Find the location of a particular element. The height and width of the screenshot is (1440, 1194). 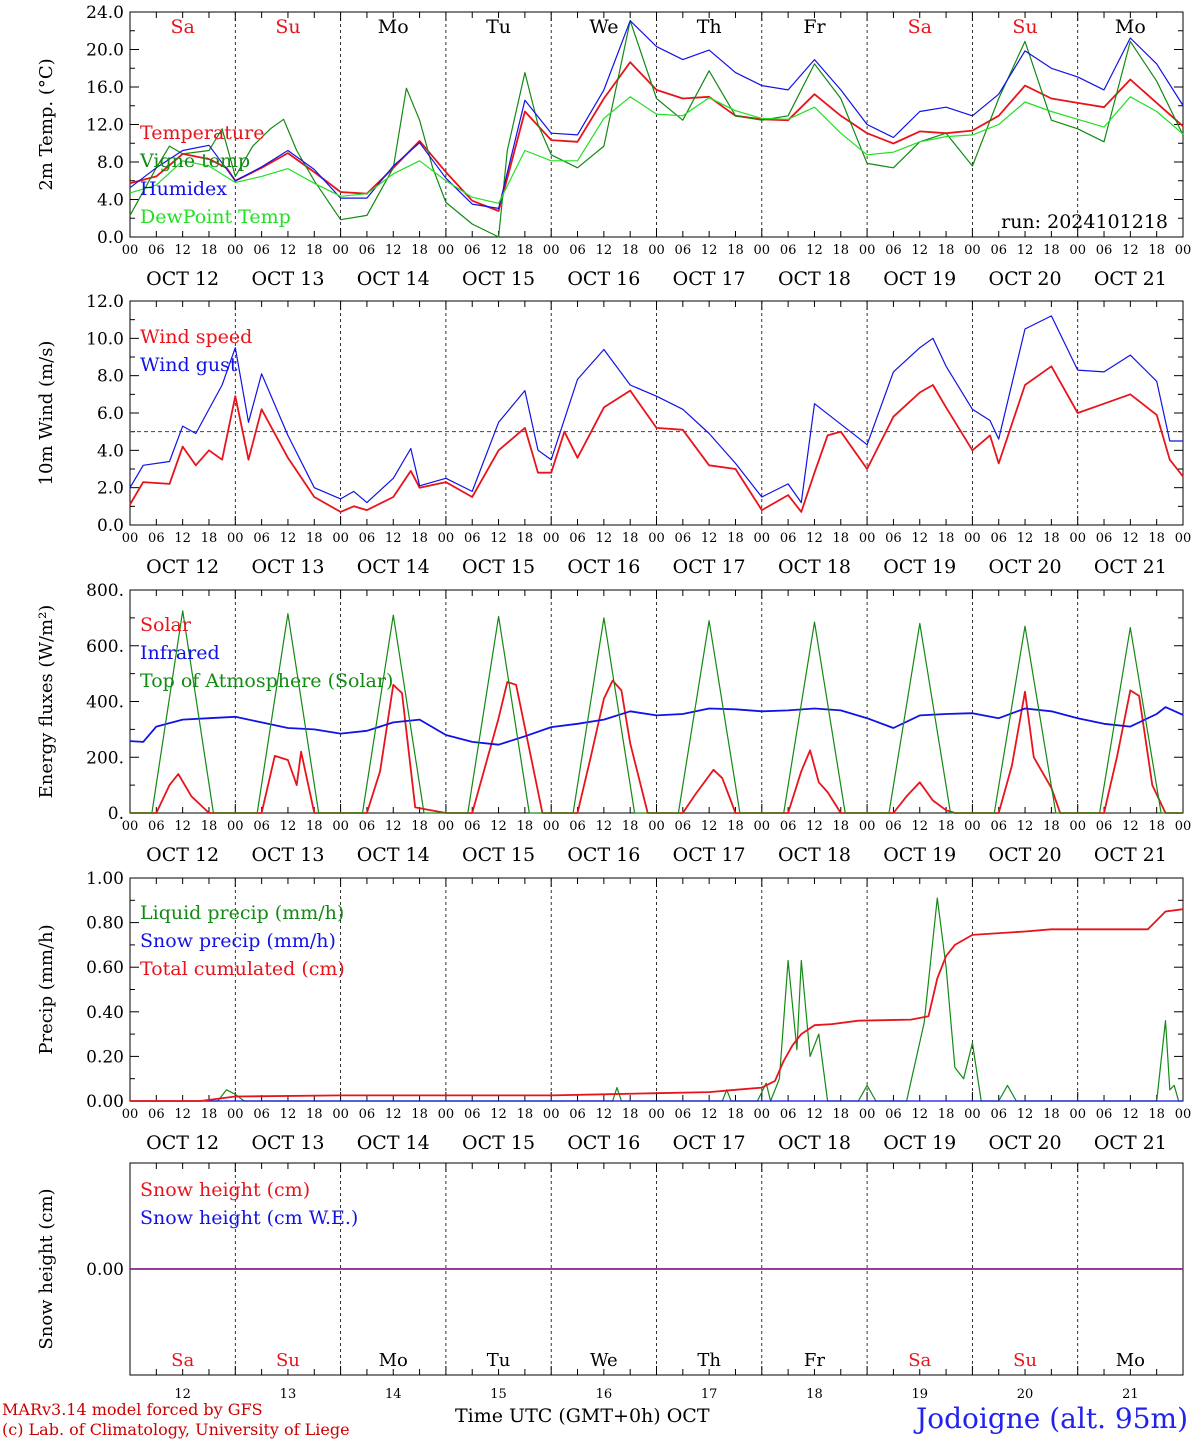

y-tick-label: 10.0 is located at coordinates (105, 339).